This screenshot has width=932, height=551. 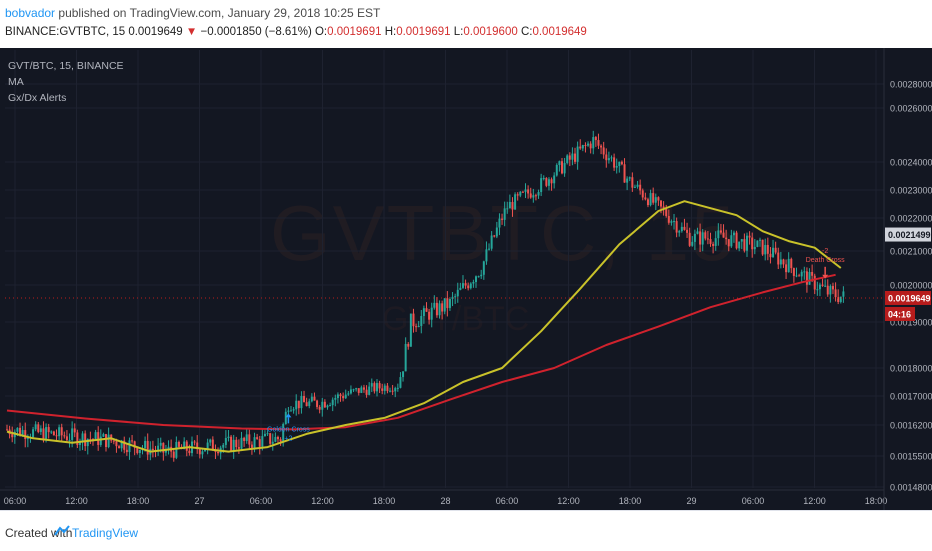 What do you see at coordinates (911, 286) in the screenshot?
I see `y-tick-label: 0.0020000` at bounding box center [911, 286].